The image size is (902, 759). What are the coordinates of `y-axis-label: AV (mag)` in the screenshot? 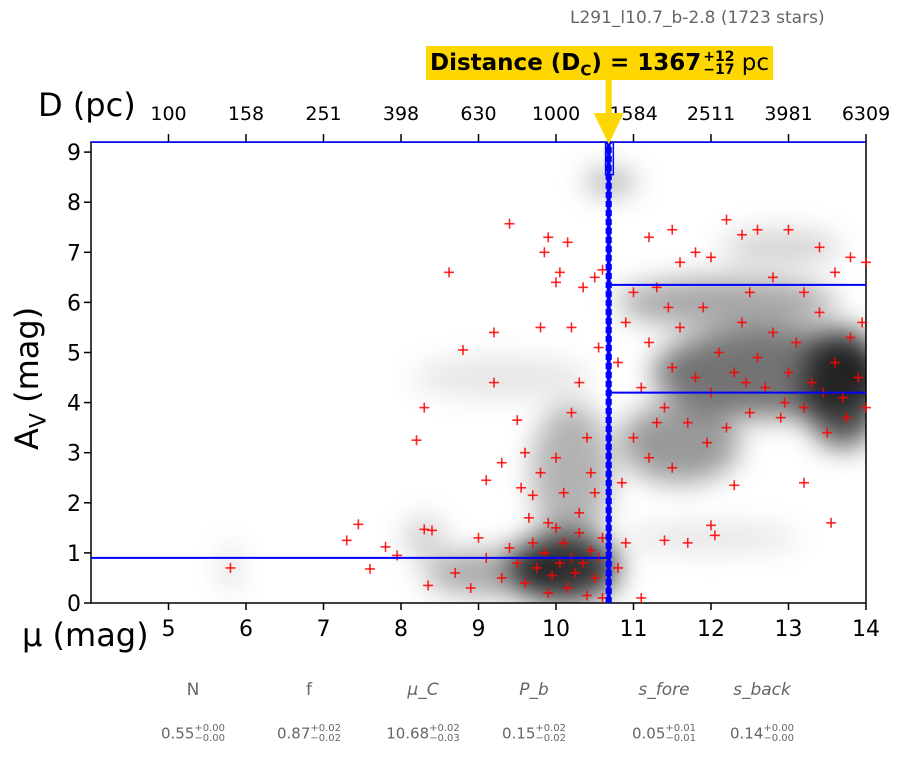 It's located at (29, 378).